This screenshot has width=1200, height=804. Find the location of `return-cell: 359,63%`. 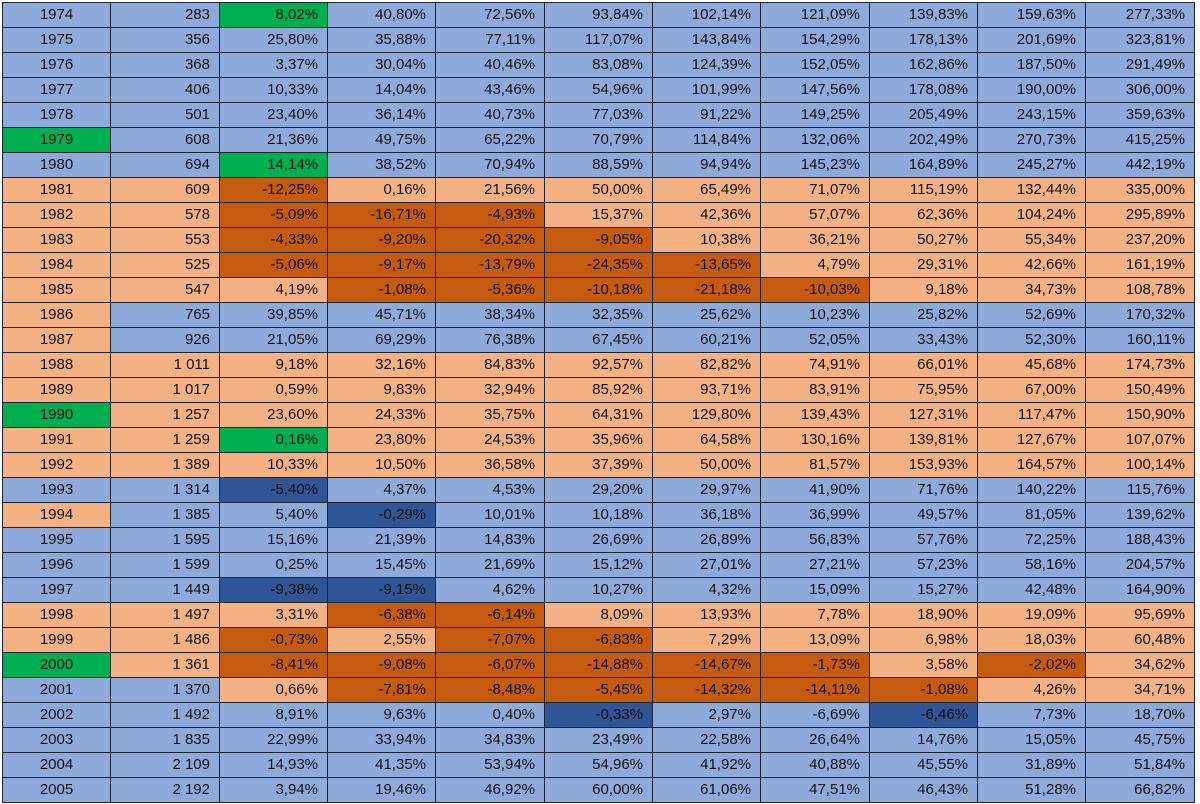

return-cell: 359,63% is located at coordinates (1140, 115).